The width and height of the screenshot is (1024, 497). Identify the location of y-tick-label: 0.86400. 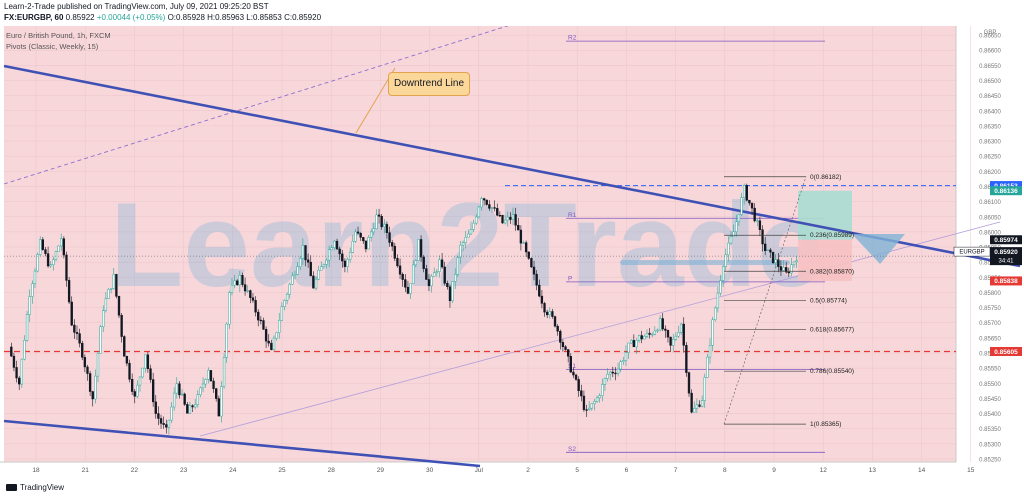
(990, 112).